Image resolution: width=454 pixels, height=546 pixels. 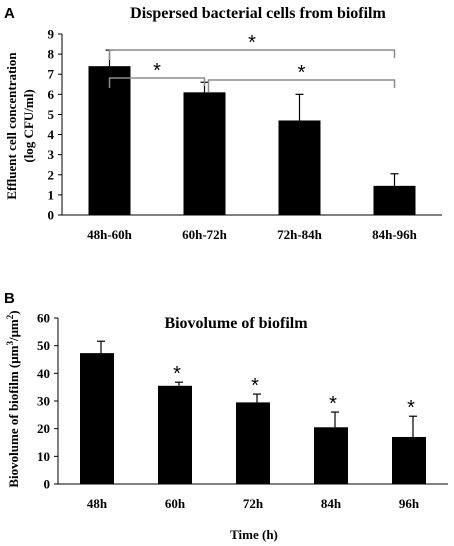 What do you see at coordinates (409, 503) in the screenshot?
I see `chart-b-category-label: 96h` at bounding box center [409, 503].